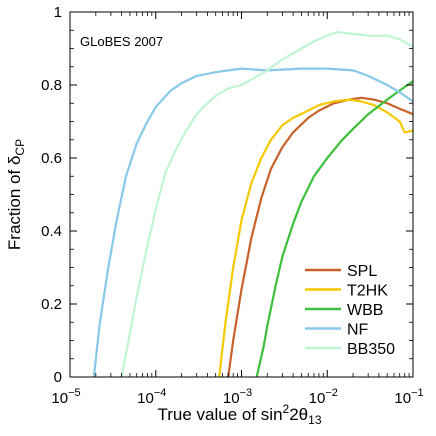 Image resolution: width=436 pixels, height=436 pixels. I want to click on legend-label-spl: SPL, so click(362, 271).